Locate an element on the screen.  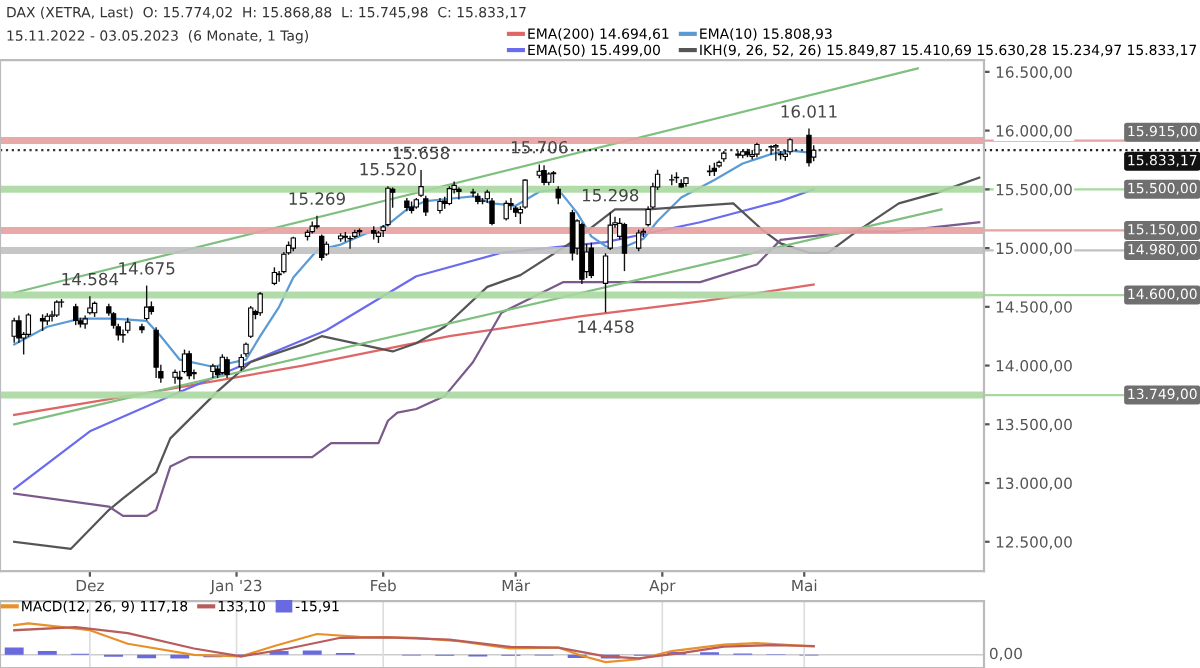
annotation: 15.298 is located at coordinates (610, 195).